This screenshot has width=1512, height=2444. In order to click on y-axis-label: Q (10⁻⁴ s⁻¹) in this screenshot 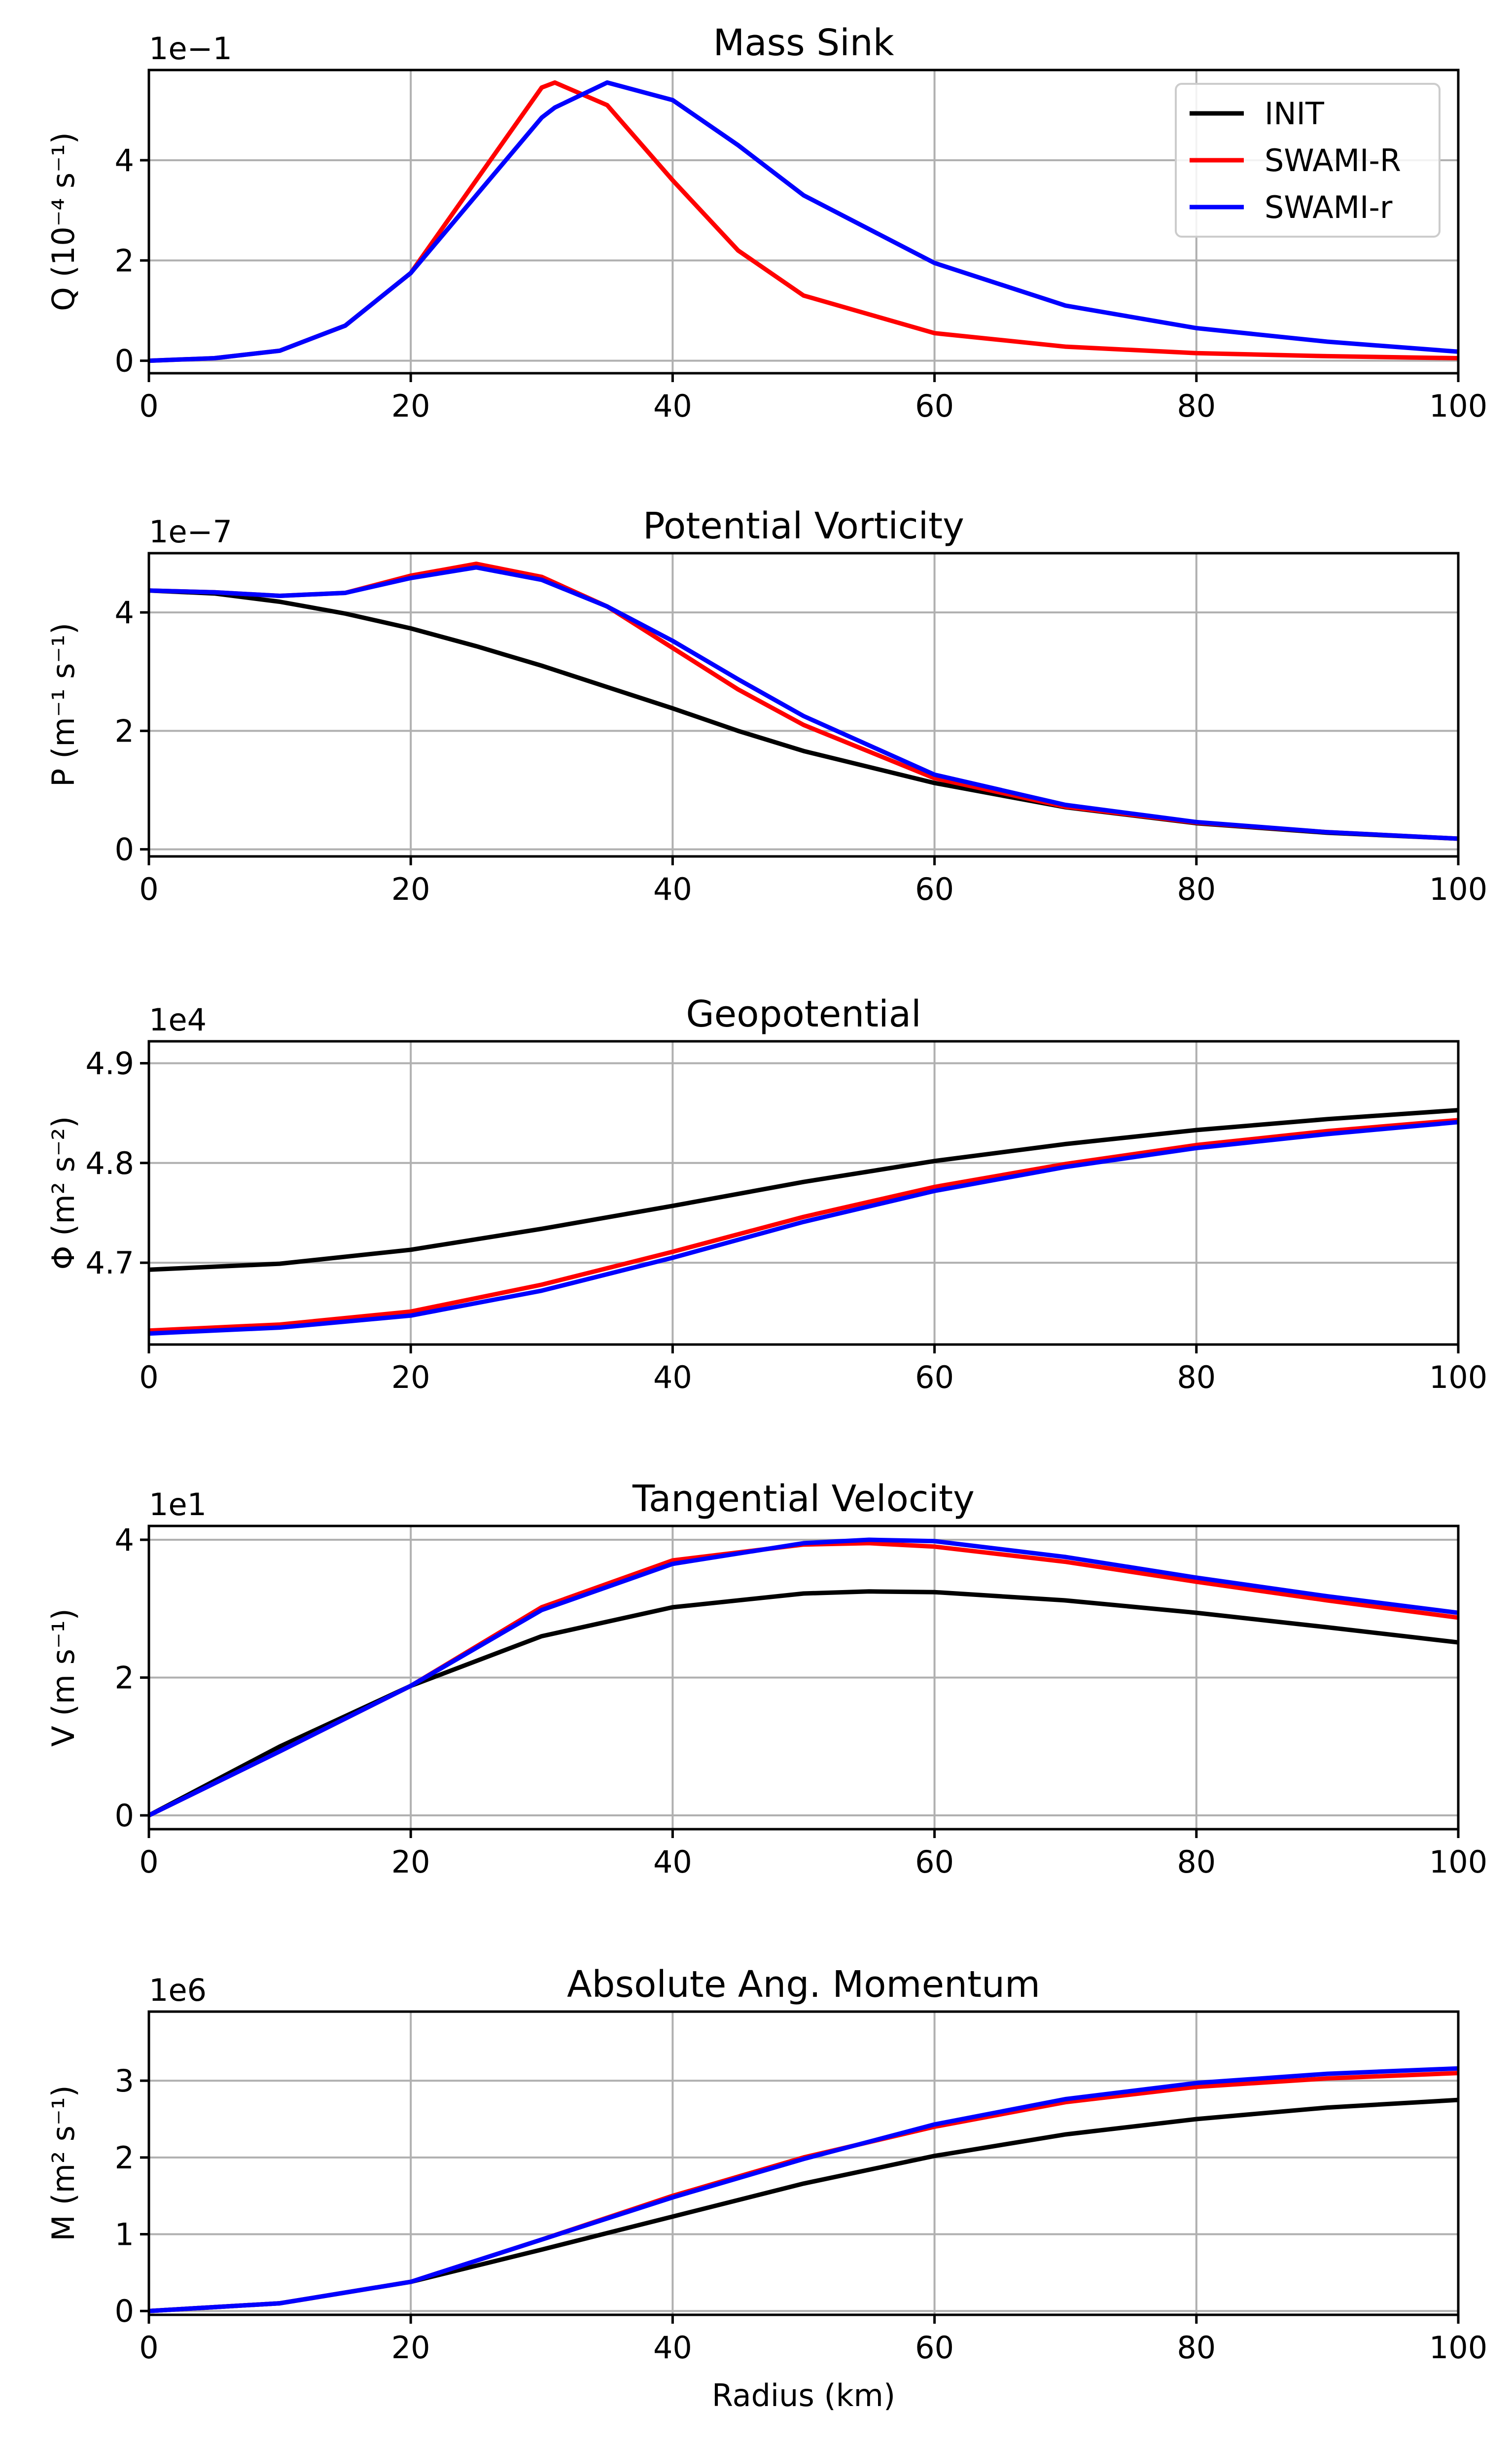, I will do `click(63, 222)`.